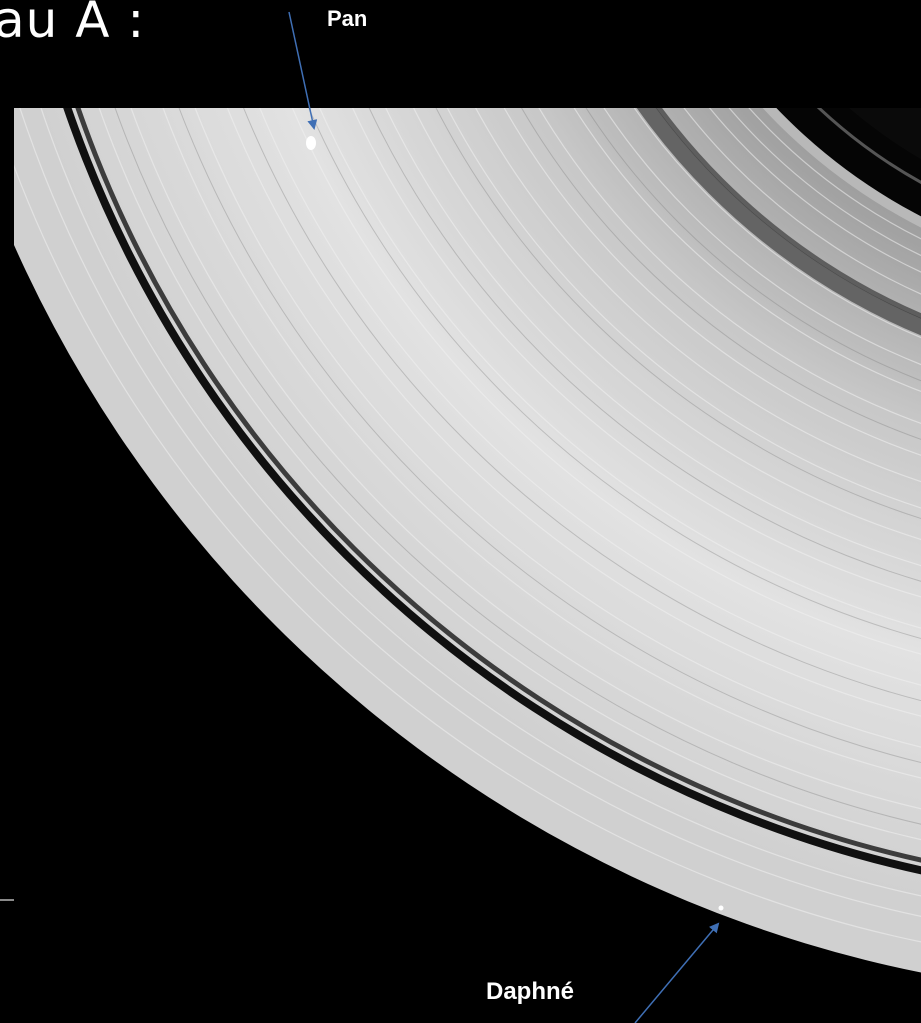 The width and height of the screenshot is (921, 1023). What do you see at coordinates (530, 991) in the screenshot?
I see `daphnis-label: Daphné` at bounding box center [530, 991].